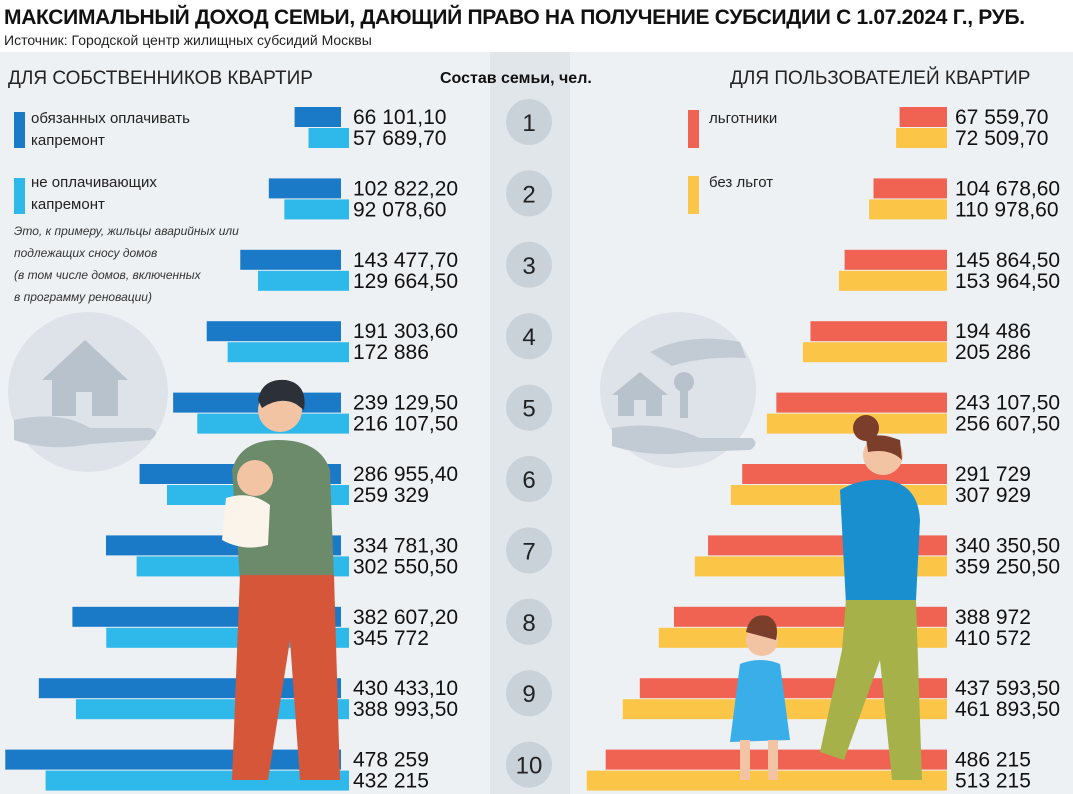 The width and height of the screenshot is (1073, 794). Describe the element at coordinates (405, 281) in the screenshot. I see `value-label-owners-no-capital-3: 129 664,50` at that location.